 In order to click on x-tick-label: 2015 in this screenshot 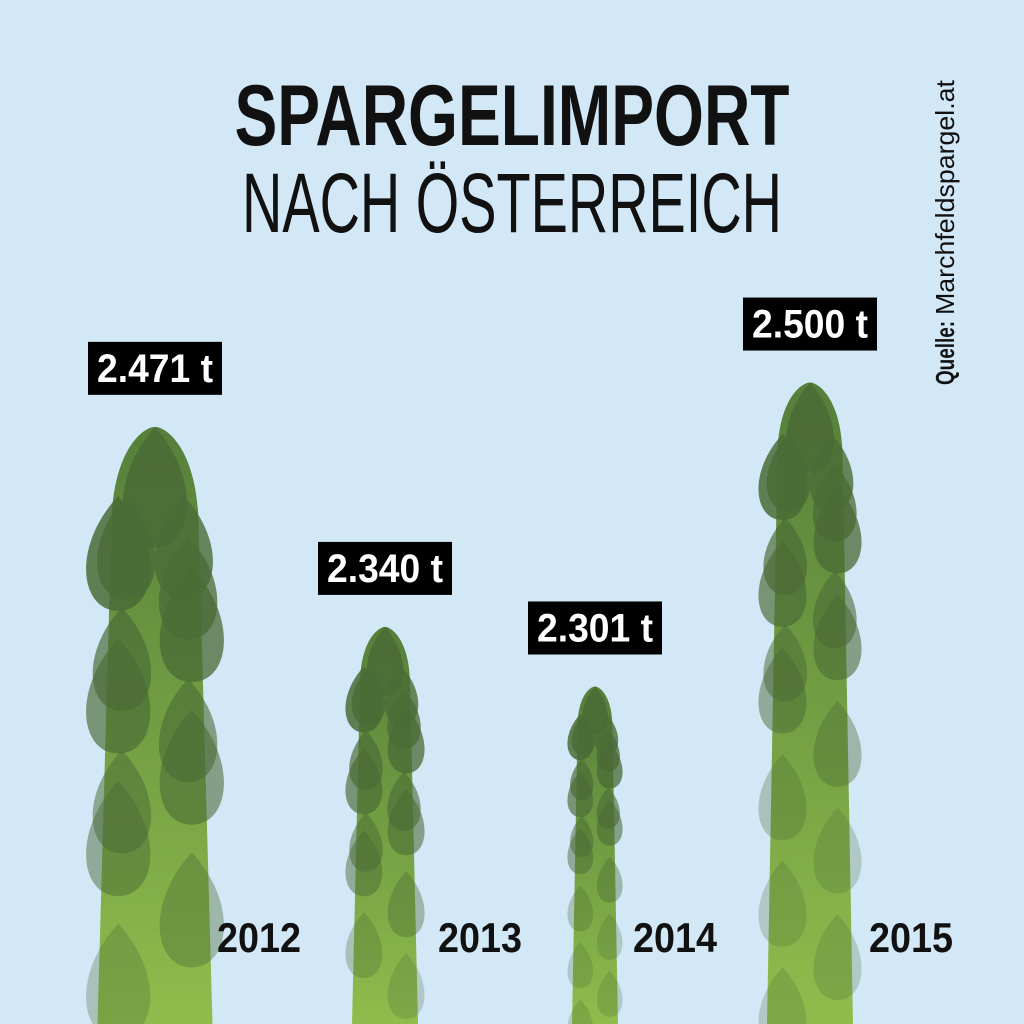, I will do `click(911, 937)`.